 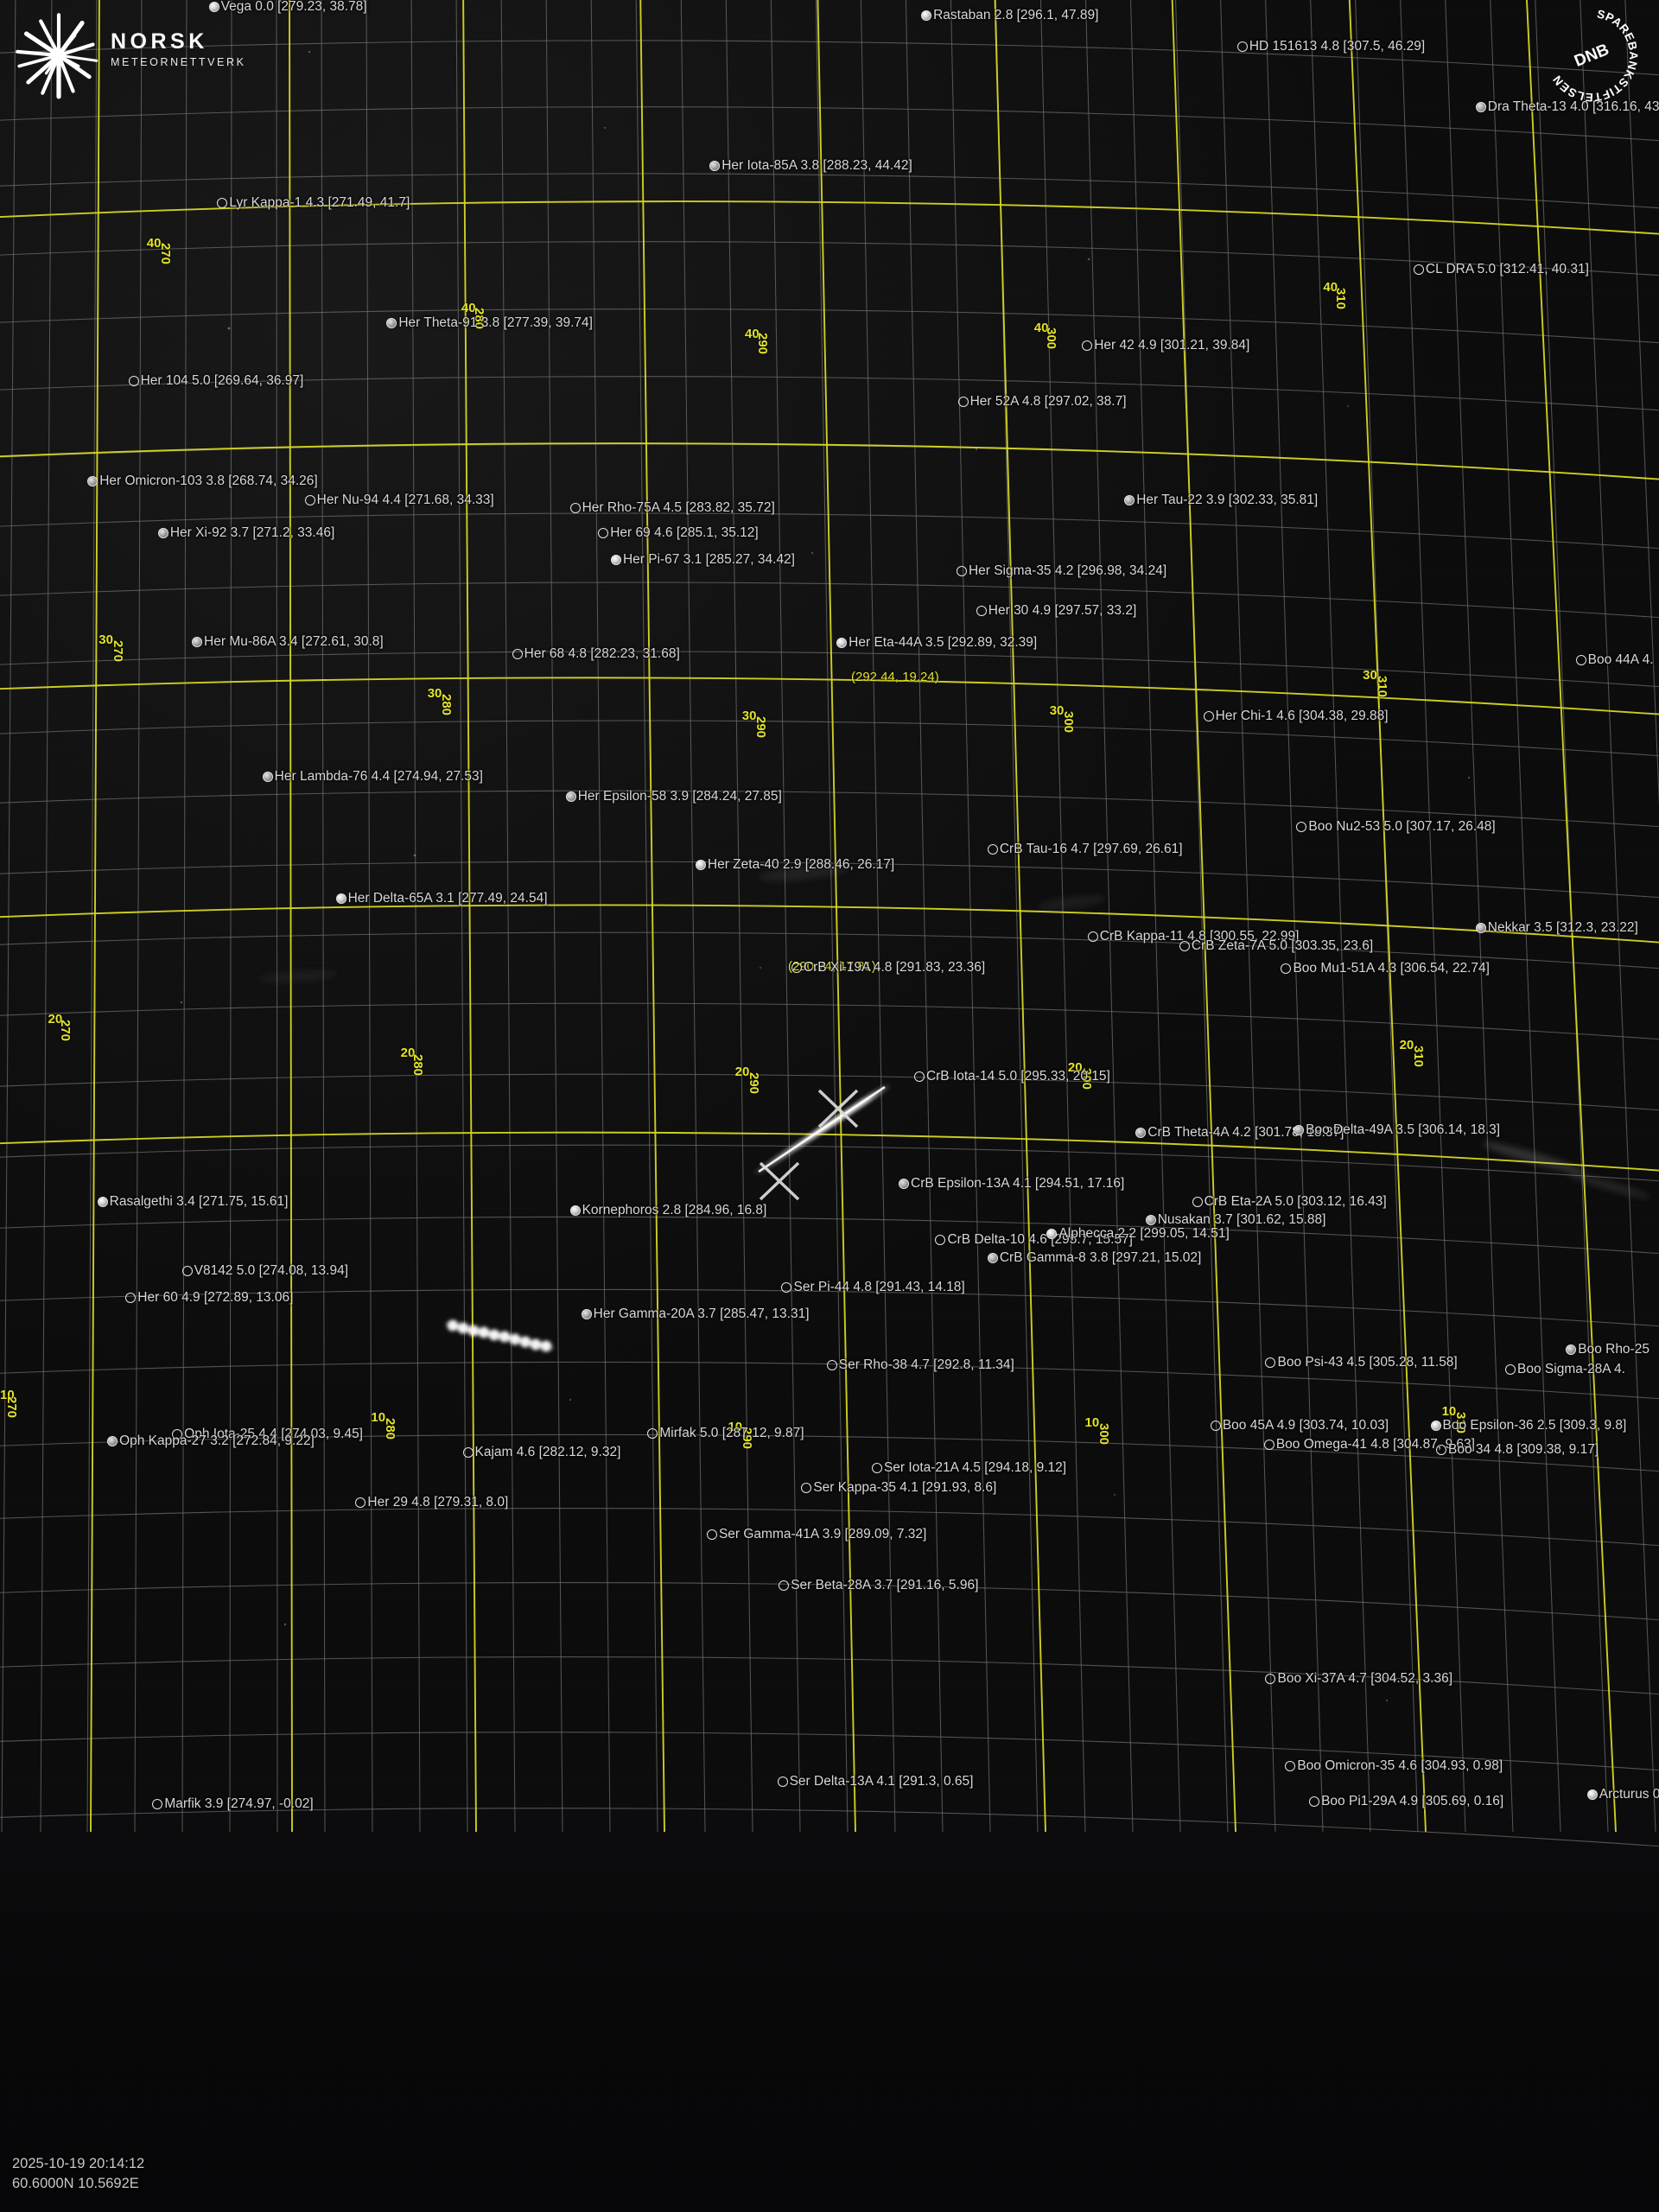 What do you see at coordinates (822, 1141) in the screenshot?
I see `meteor-track` at bounding box center [822, 1141].